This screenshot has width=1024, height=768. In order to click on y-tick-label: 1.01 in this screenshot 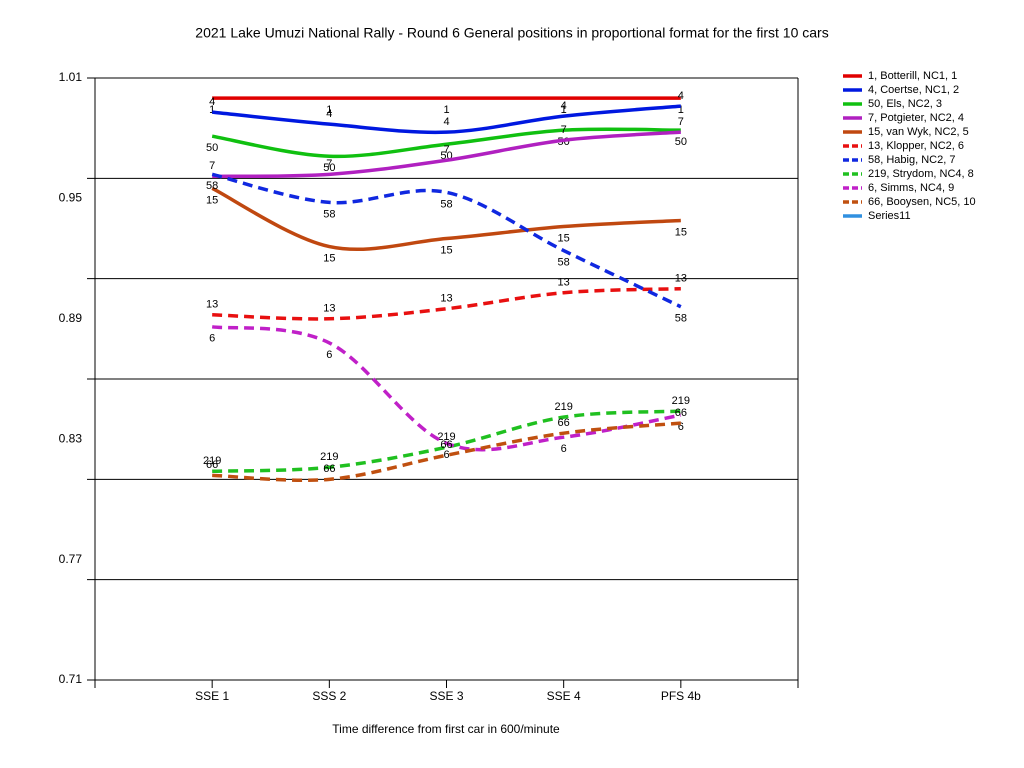, I will do `click(71, 77)`.